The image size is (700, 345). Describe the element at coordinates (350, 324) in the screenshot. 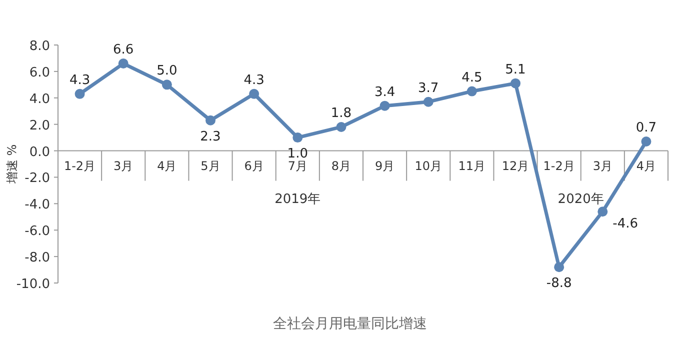

I see `text: 全社会月用电量同比增速` at that location.